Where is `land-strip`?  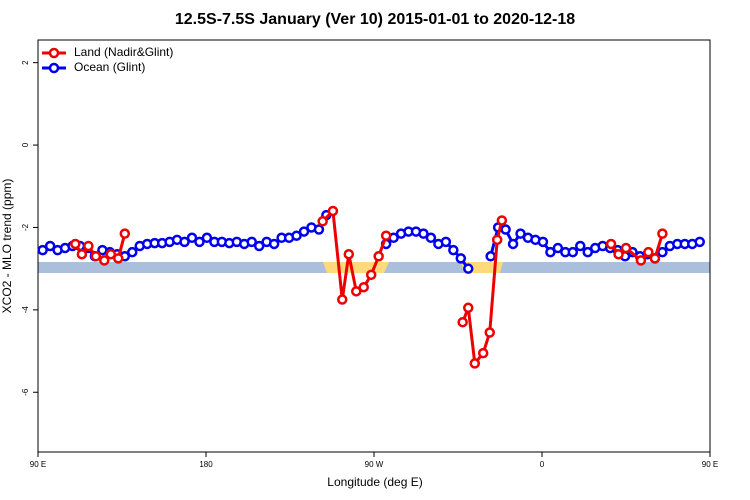 land-strip is located at coordinates (356, 267).